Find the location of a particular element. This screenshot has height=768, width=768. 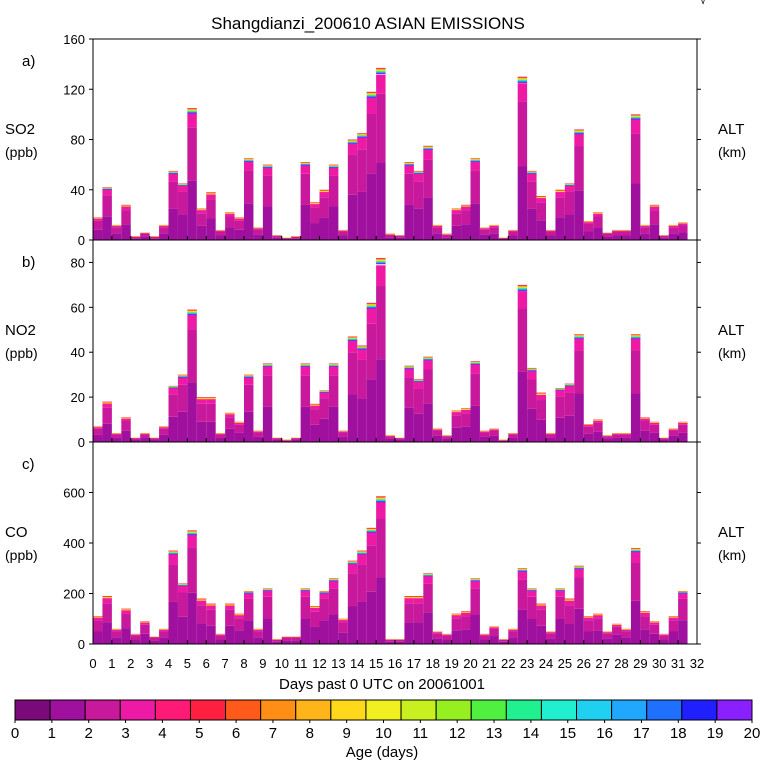

right-axis-units: (km) is located at coordinates (732, 152).